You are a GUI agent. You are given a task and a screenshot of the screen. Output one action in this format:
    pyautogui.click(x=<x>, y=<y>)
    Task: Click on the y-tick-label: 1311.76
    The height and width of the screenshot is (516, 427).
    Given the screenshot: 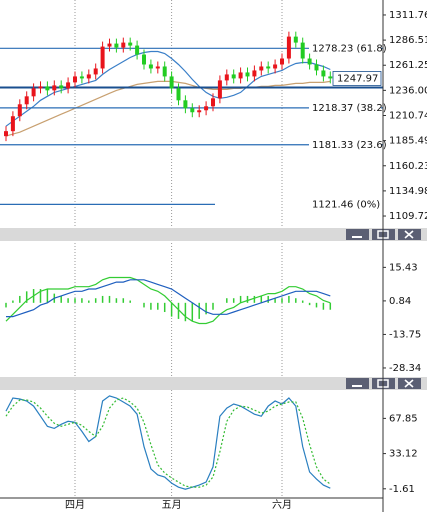 What is the action you would take?
    pyautogui.click(x=408, y=15)
    